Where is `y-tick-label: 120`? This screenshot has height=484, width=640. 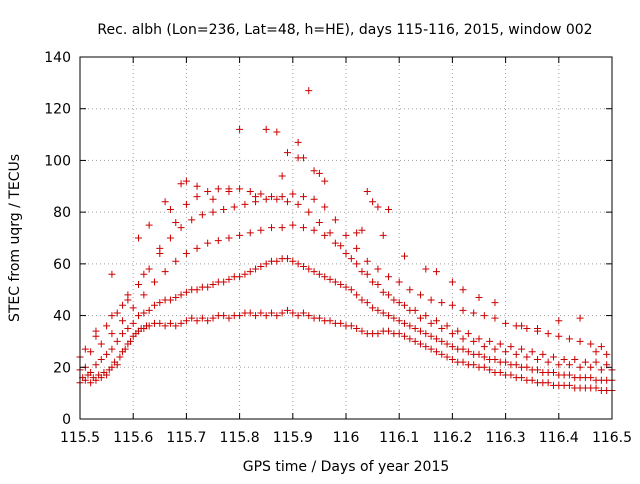 y-tick-label: 120 is located at coordinates (57, 110).